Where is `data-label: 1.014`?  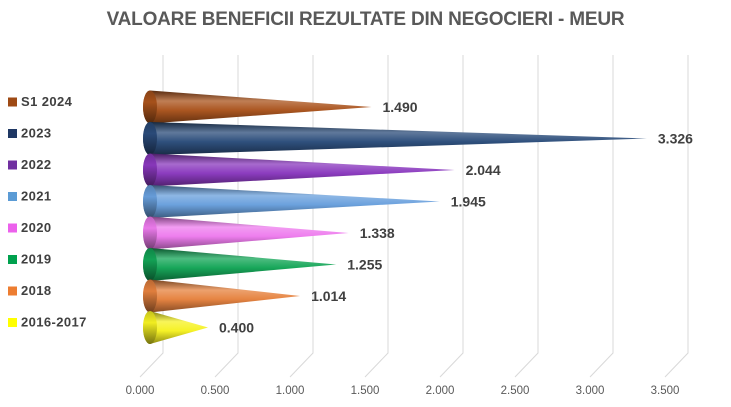 data-label: 1.014 is located at coordinates (328, 296).